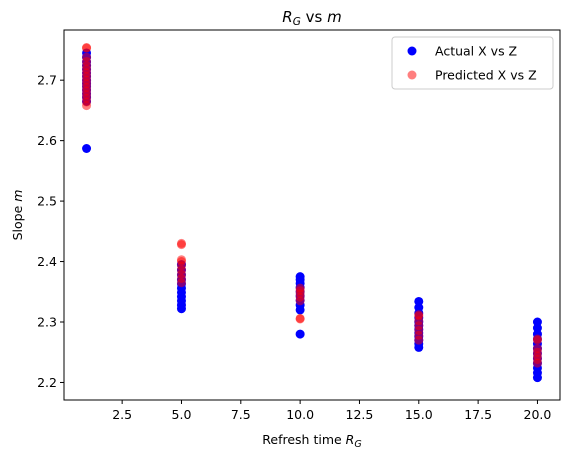  Describe the element at coordinates (47, 140) in the screenshot. I see `y-tick-label: 2.6` at that location.